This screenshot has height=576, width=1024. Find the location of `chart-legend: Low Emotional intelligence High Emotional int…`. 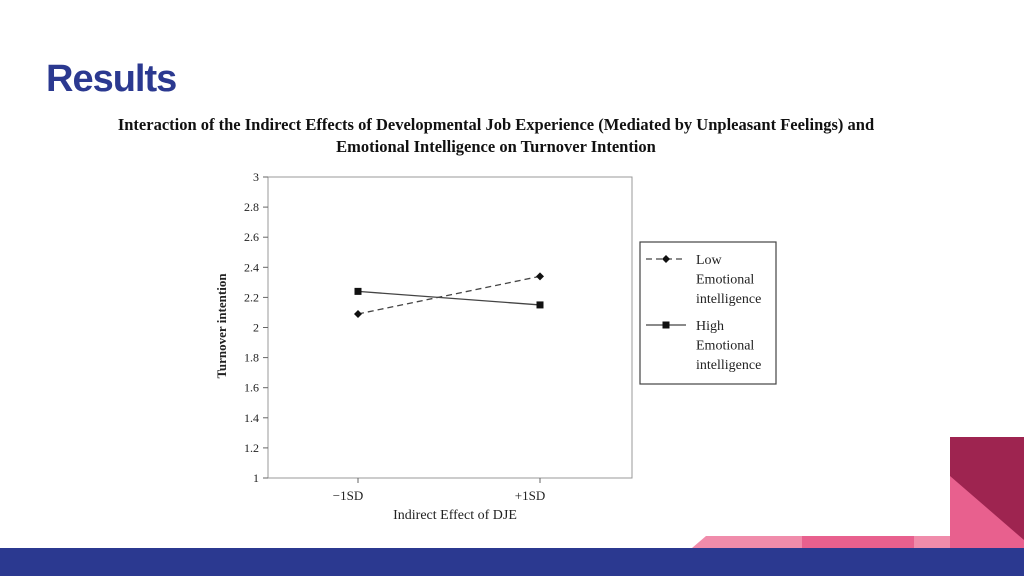

chart-legend: Low Emotional intelligence High Emotional int… is located at coordinates (708, 313).